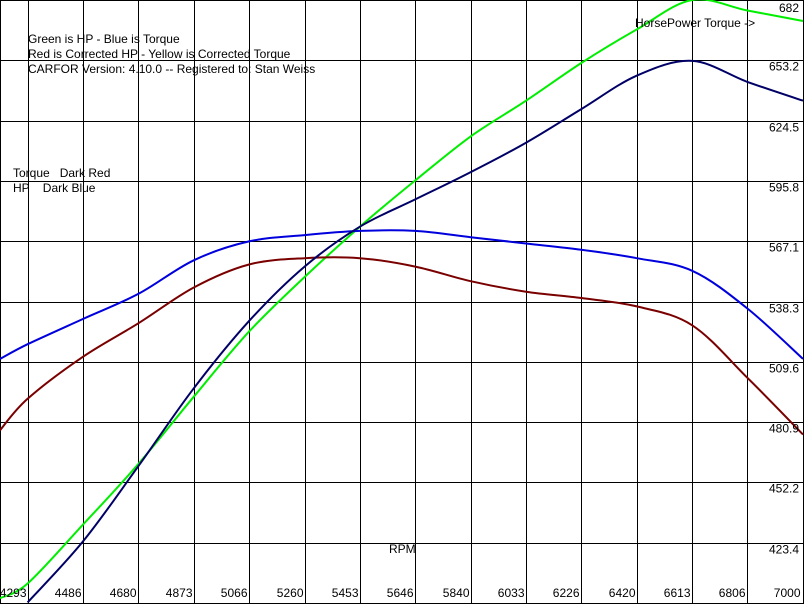 The height and width of the screenshot is (604, 804). I want to click on x-tick-label: 6420, so click(622, 593).